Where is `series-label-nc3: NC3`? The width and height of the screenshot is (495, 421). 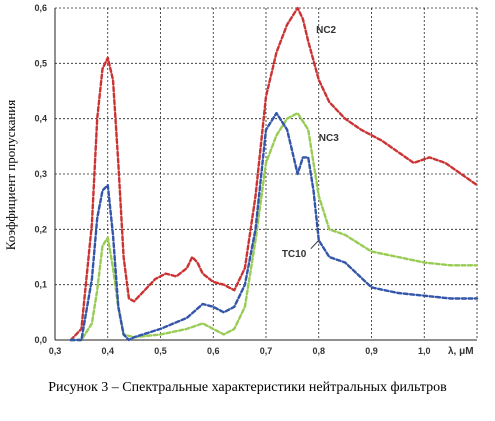 series-label-nc3: NC3 is located at coordinates (329, 138).